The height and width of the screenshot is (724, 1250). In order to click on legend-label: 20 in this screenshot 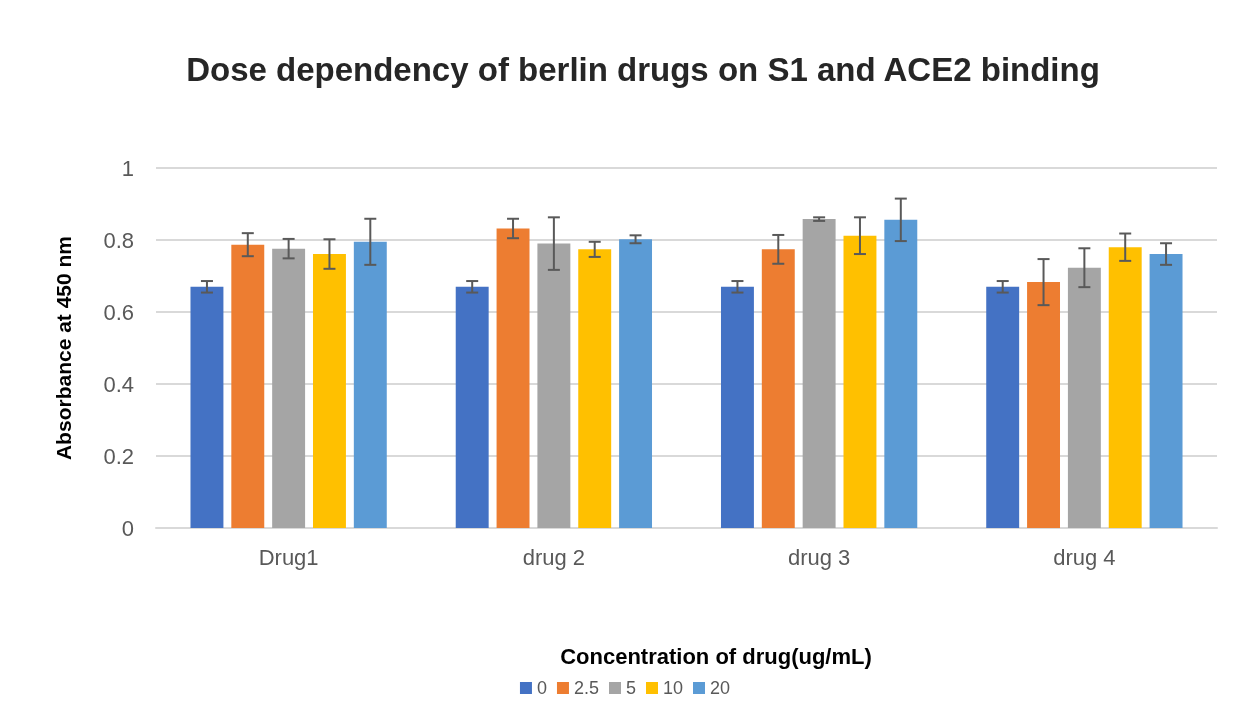, I will do `click(720, 688)`.